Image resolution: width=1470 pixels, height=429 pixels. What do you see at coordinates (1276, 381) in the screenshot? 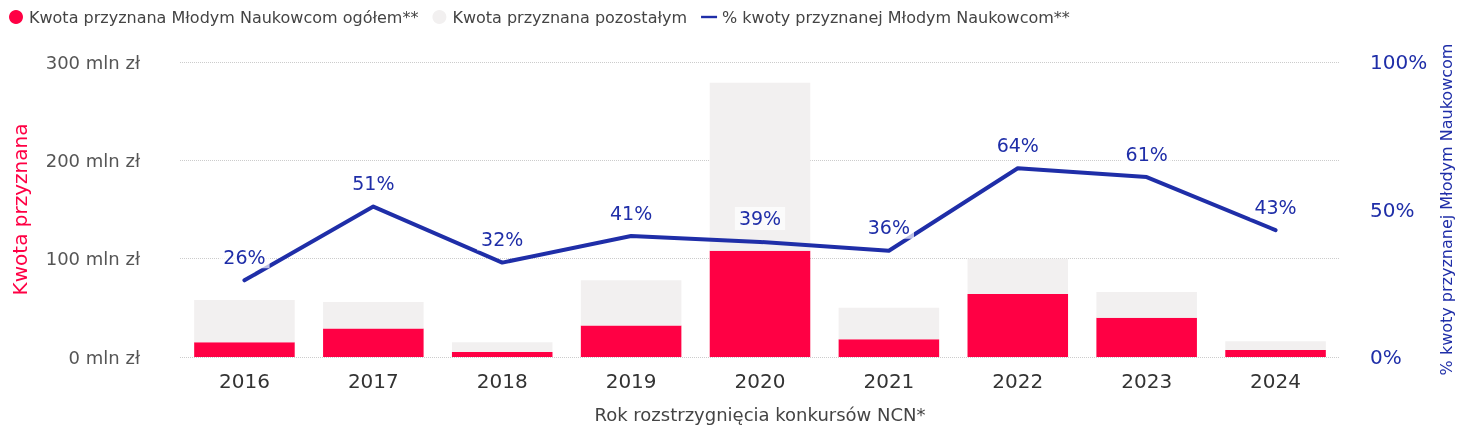
I see `x-tick-label: 2024` at bounding box center [1276, 381].